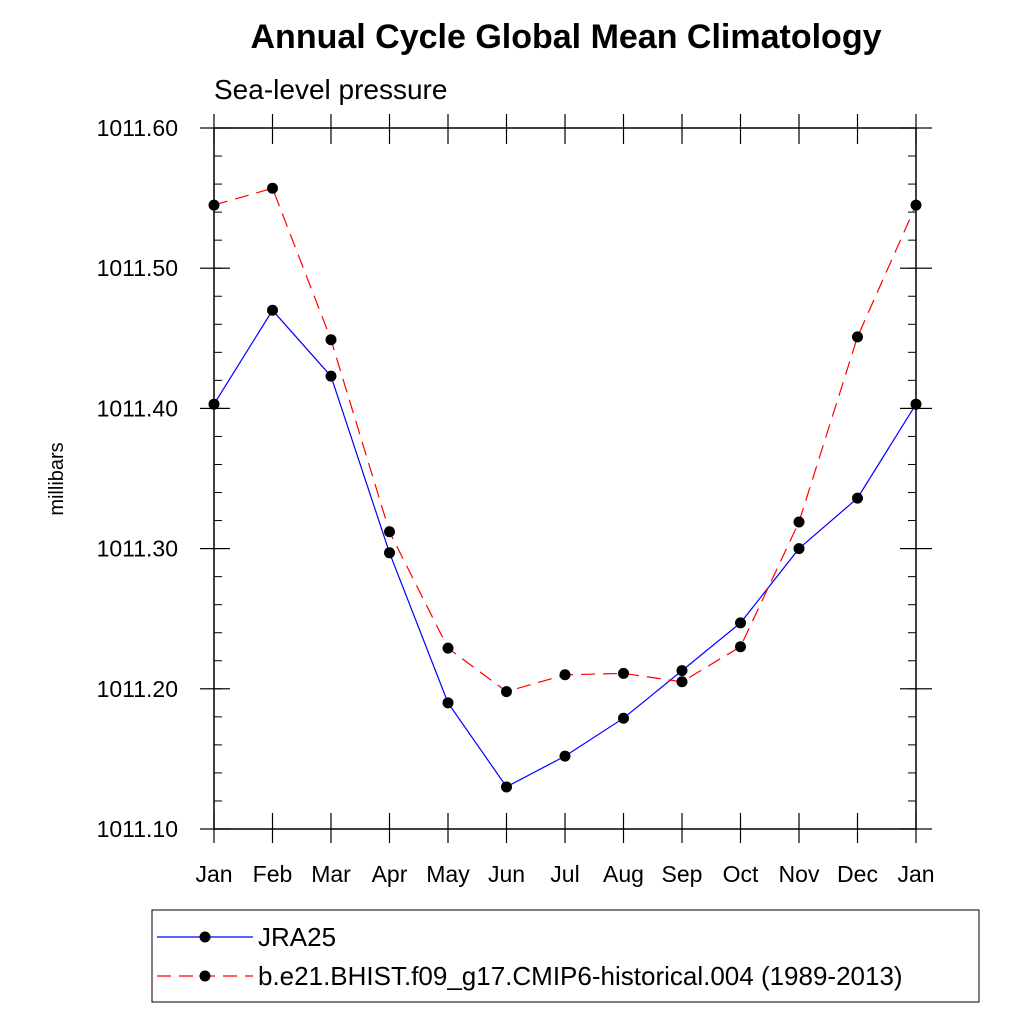 This screenshot has height=1024, width=1024. I want to click on y-tick-label: 1011.40, so click(137, 408).